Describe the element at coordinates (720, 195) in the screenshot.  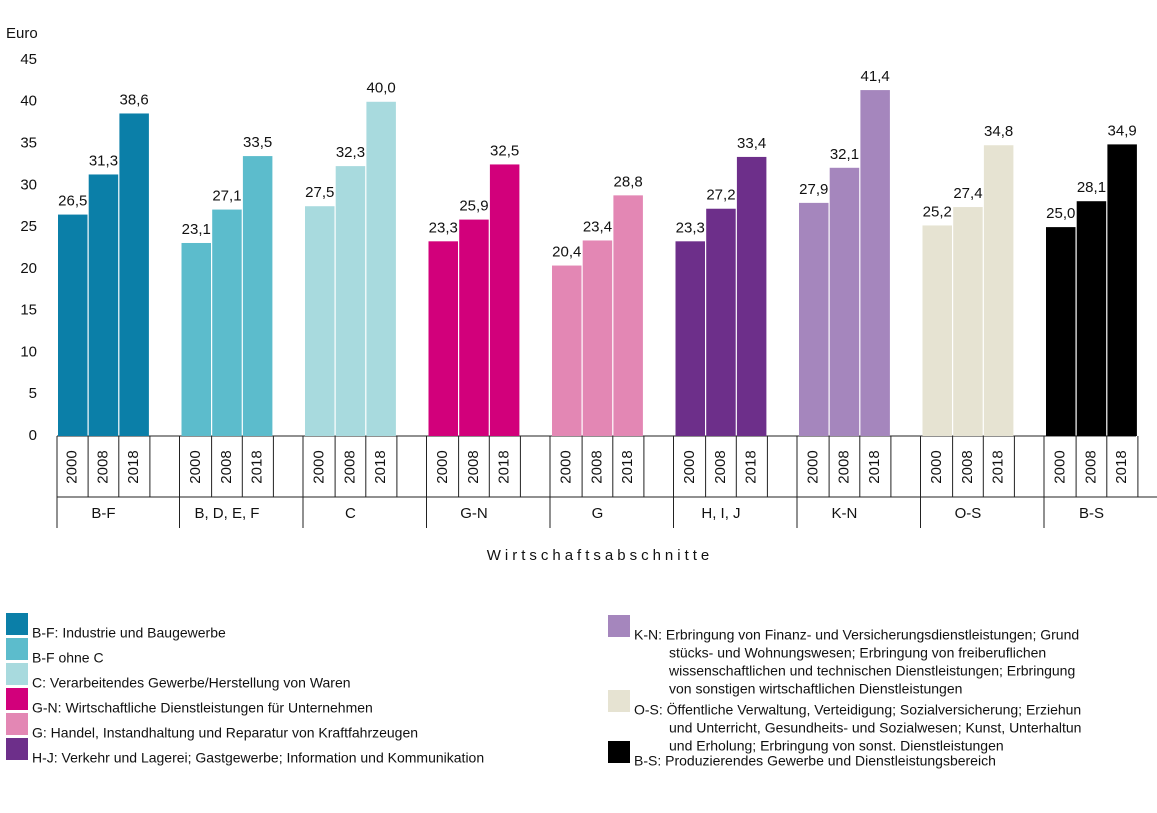
I see `value-label: 27,2` at that location.